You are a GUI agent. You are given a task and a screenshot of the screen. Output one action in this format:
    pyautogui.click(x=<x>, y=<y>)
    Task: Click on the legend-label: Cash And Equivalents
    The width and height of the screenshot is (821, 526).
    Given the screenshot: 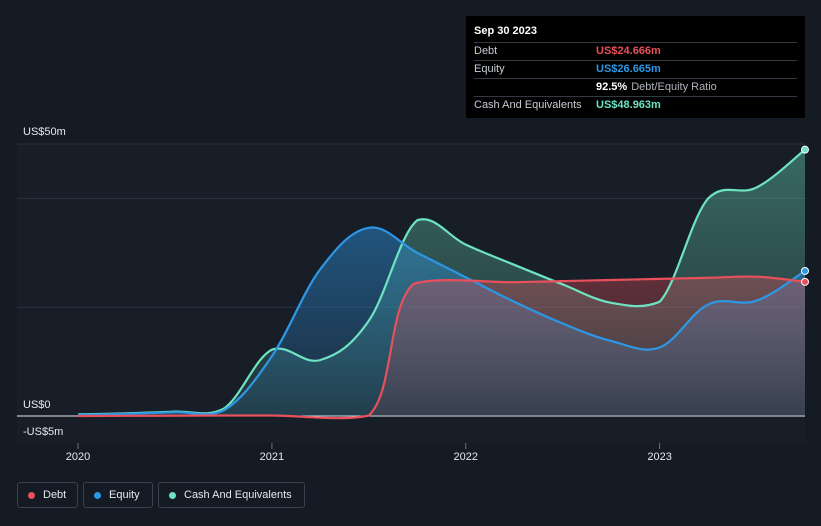 What is the action you would take?
    pyautogui.click(x=238, y=495)
    